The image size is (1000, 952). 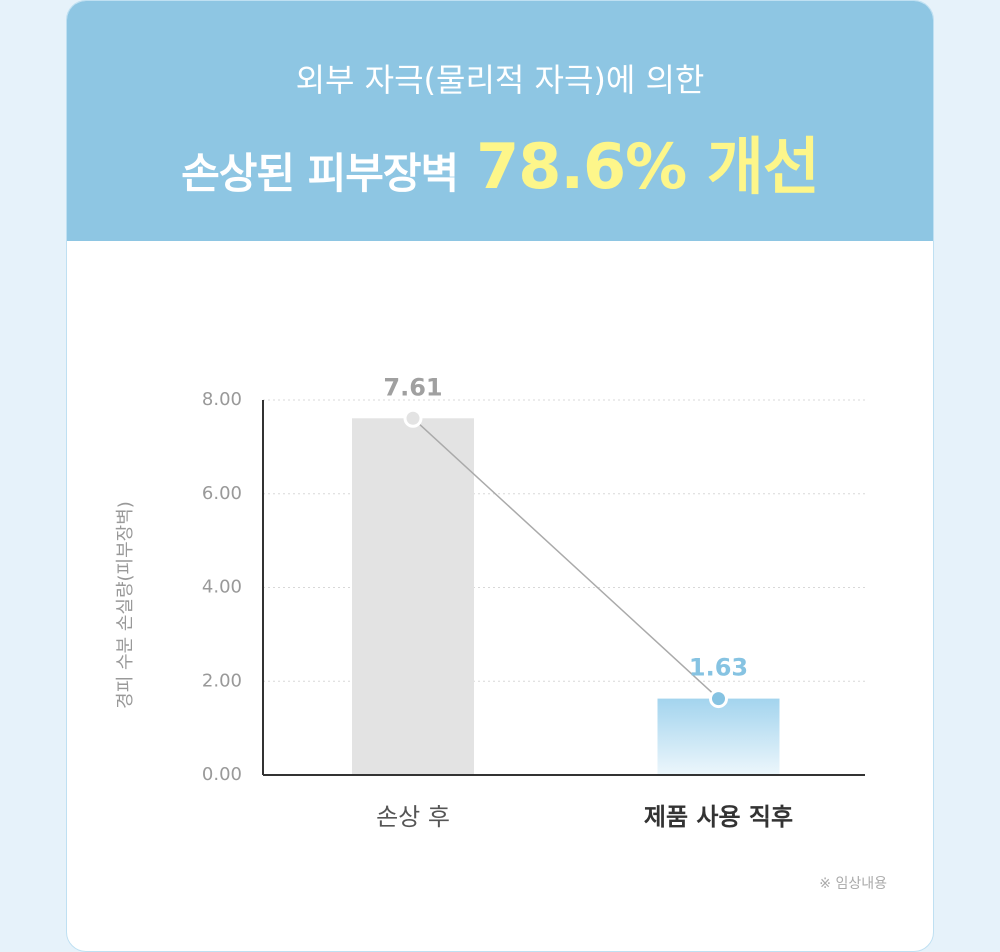 What do you see at coordinates (718, 668) in the screenshot?
I see `value-label: 1.63` at bounding box center [718, 668].